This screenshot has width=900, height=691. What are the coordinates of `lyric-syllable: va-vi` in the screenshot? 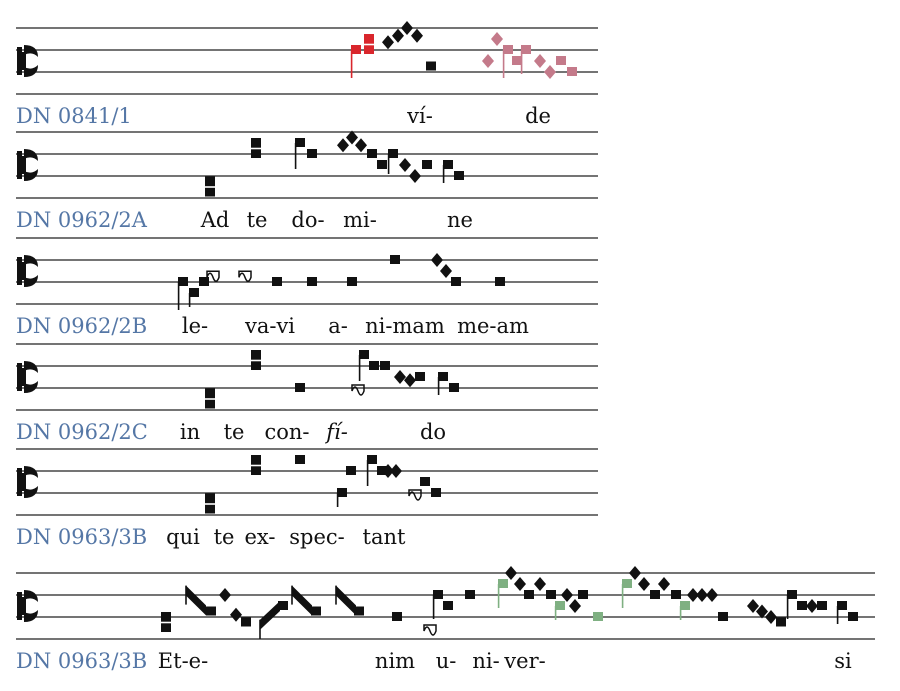 It's located at (269, 326).